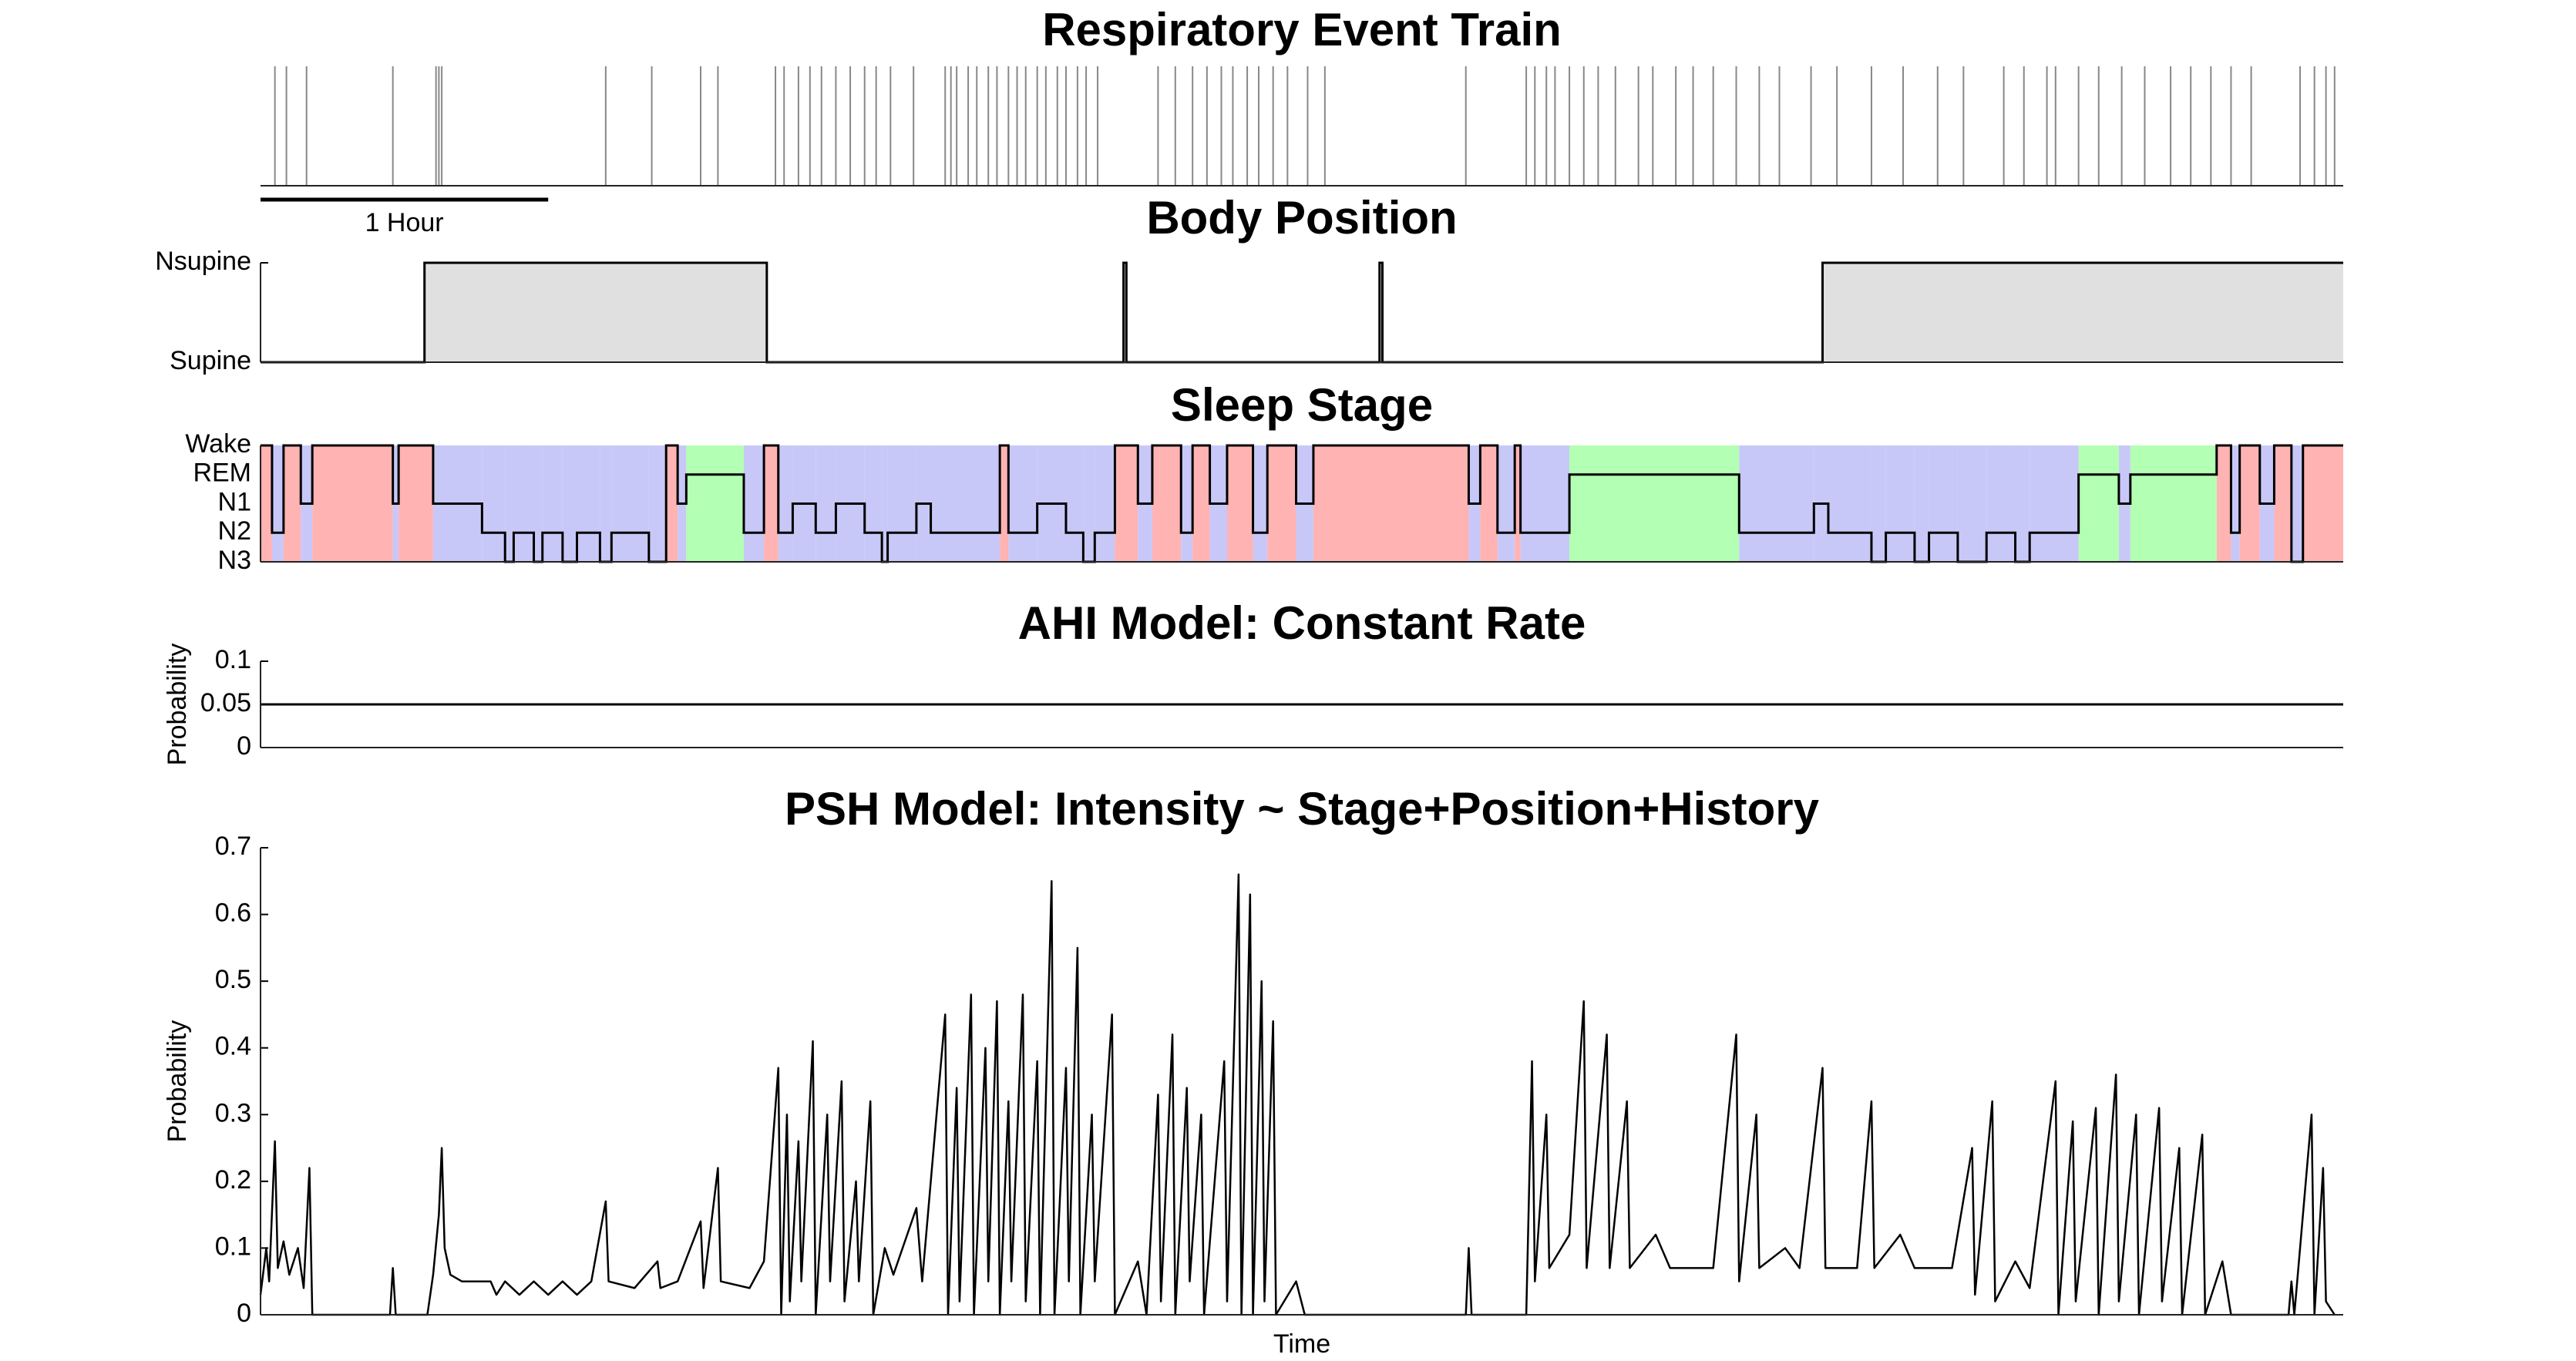 The width and height of the screenshot is (2576, 1361). I want to click on y-tick-label: 0.5, so click(233, 979).